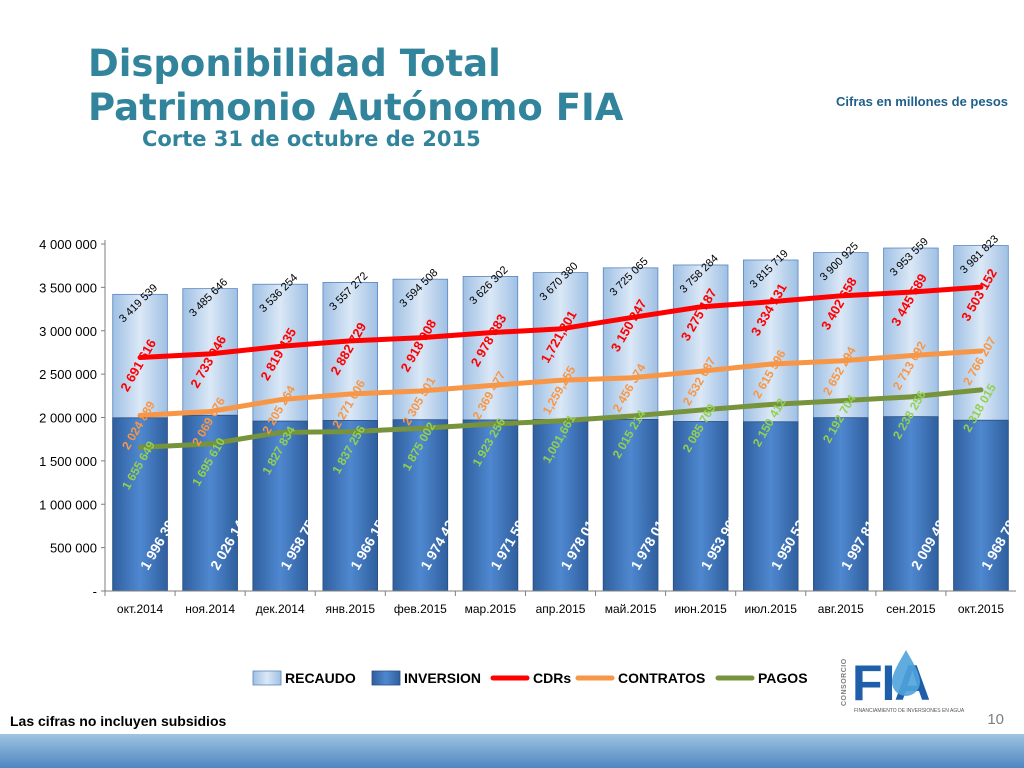  I want to click on legend-swatch-recaudo, so click(267, 678).